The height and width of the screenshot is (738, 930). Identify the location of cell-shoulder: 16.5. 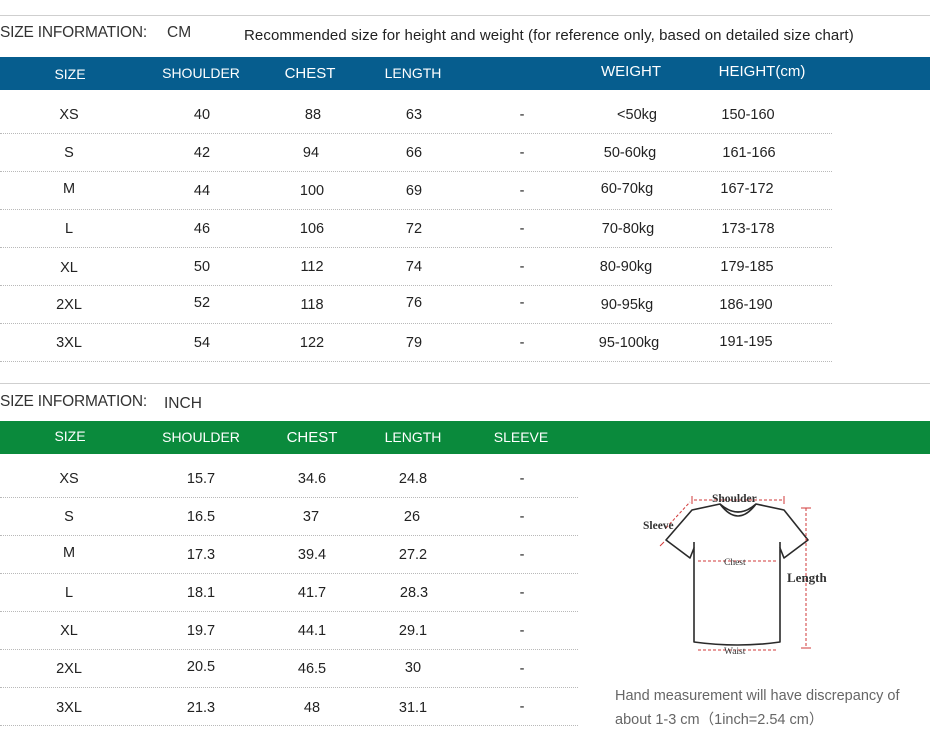
(201, 517).